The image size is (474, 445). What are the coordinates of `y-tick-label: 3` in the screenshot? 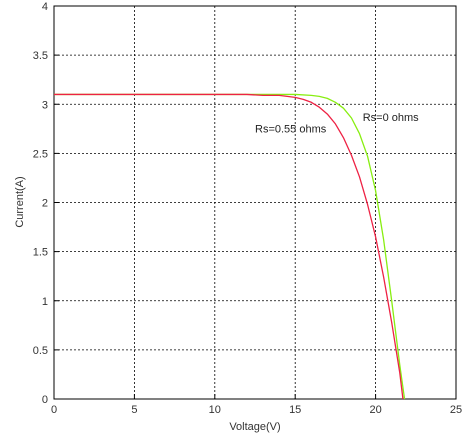 It's located at (45, 105).